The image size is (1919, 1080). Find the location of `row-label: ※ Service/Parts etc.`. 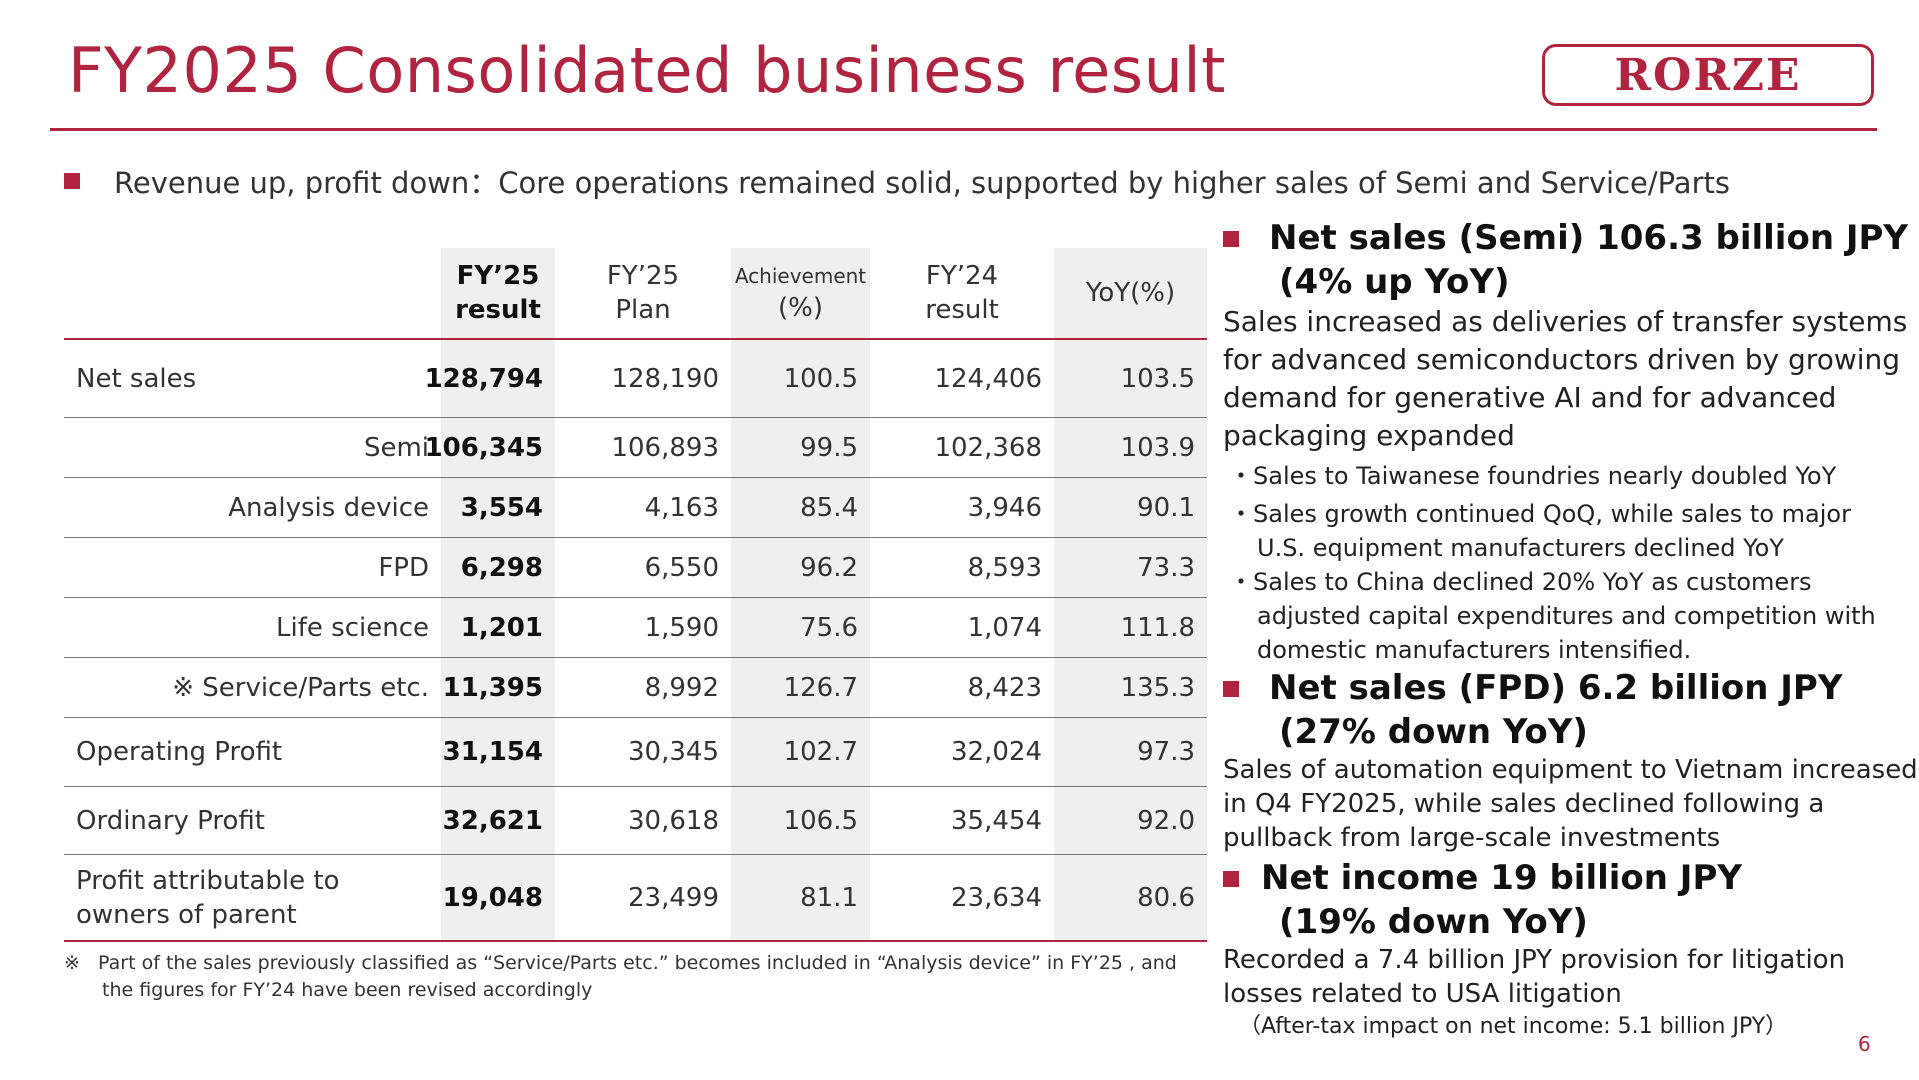

row-label: ※ Service/Parts etc. is located at coordinates (300, 687).